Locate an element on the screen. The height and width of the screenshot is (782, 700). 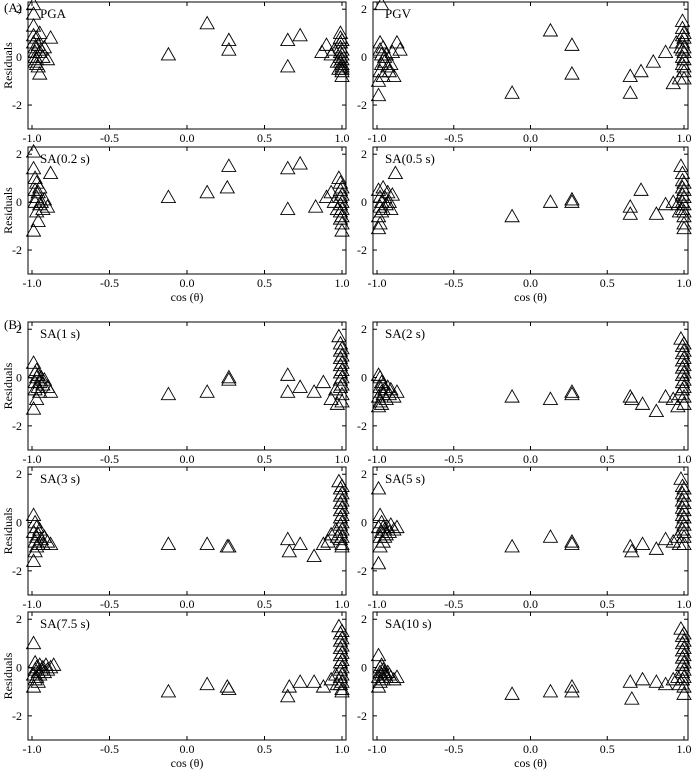
panel-title: SA(5 s) is located at coordinates (405, 478).